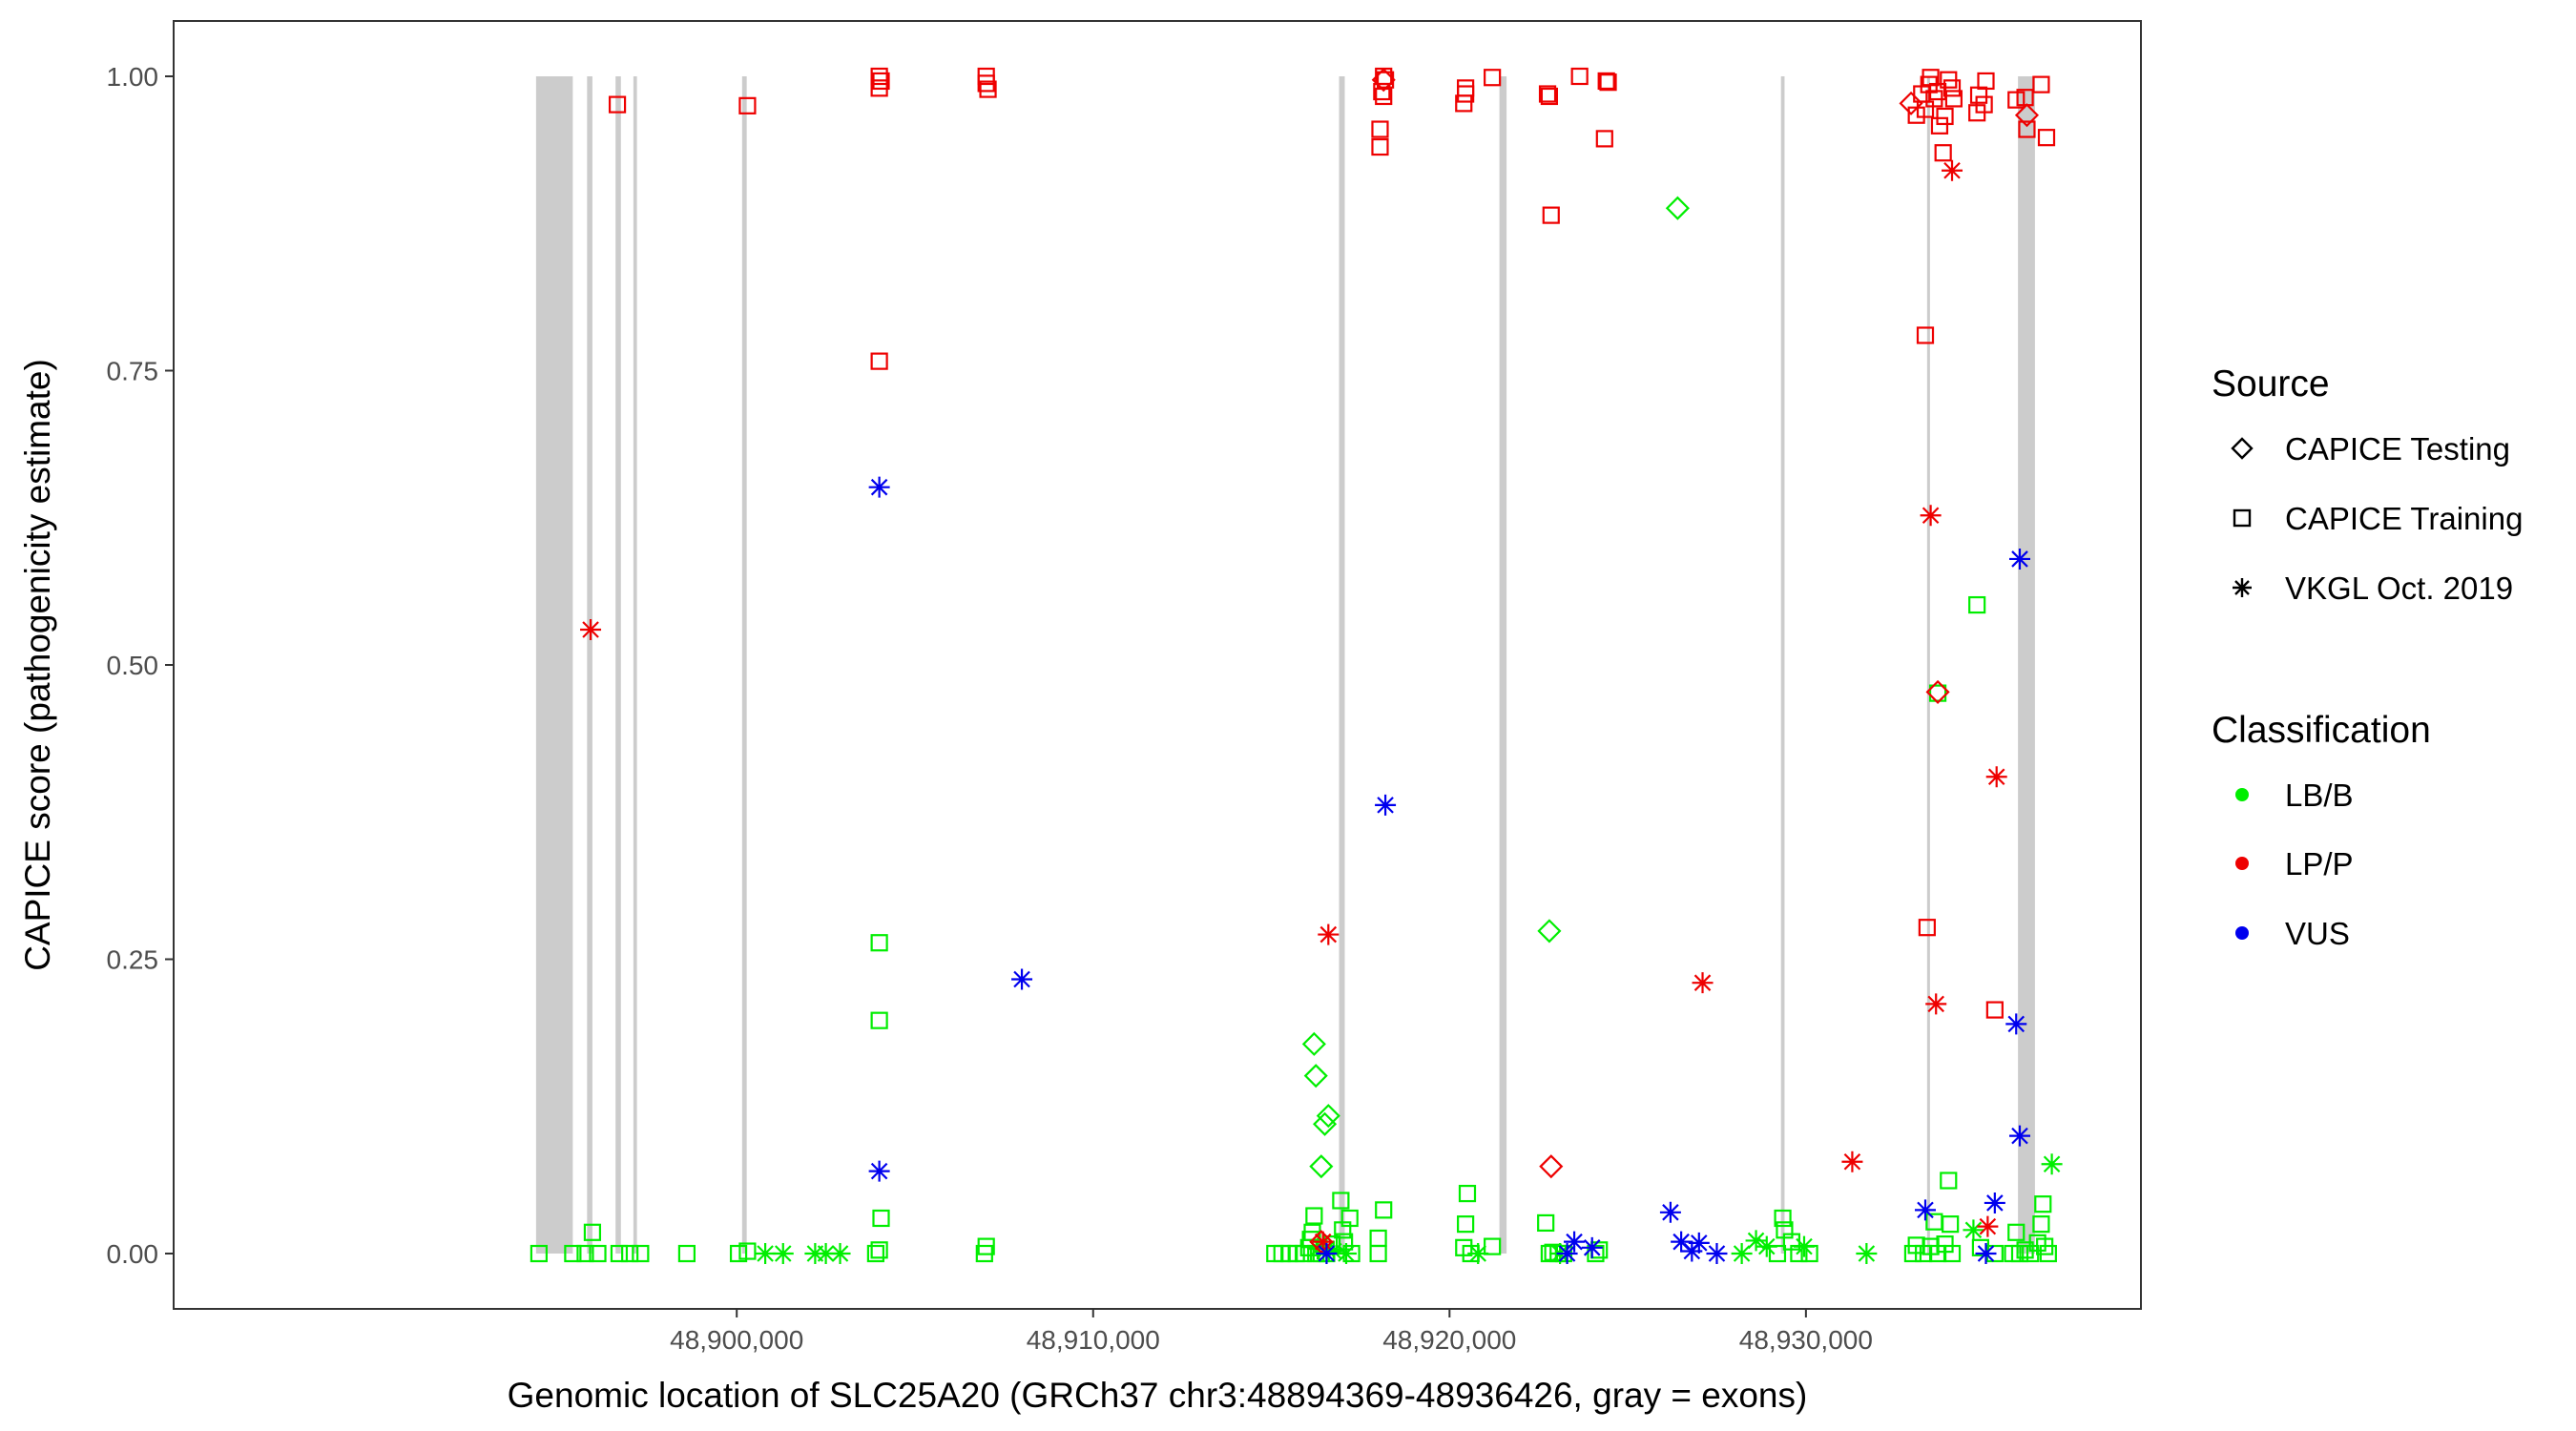 This screenshot has width=2576, height=1431. I want to click on y-tick-label: 0.25, so click(133, 960).